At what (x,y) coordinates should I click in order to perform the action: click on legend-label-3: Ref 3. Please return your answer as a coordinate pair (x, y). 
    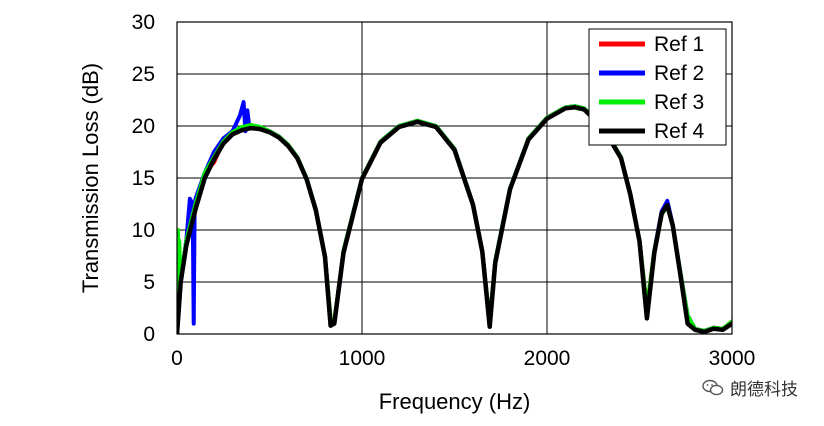
    Looking at the image, I should click on (679, 102).